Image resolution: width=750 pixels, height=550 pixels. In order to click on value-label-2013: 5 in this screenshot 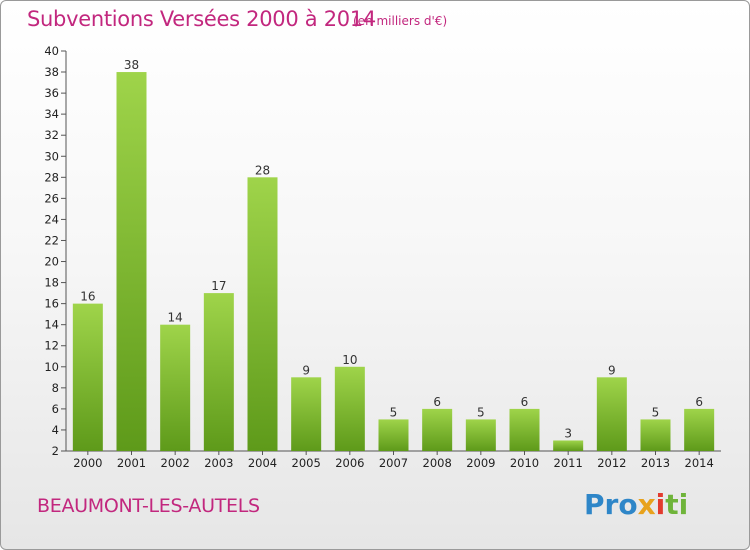, I will do `click(656, 412)`.